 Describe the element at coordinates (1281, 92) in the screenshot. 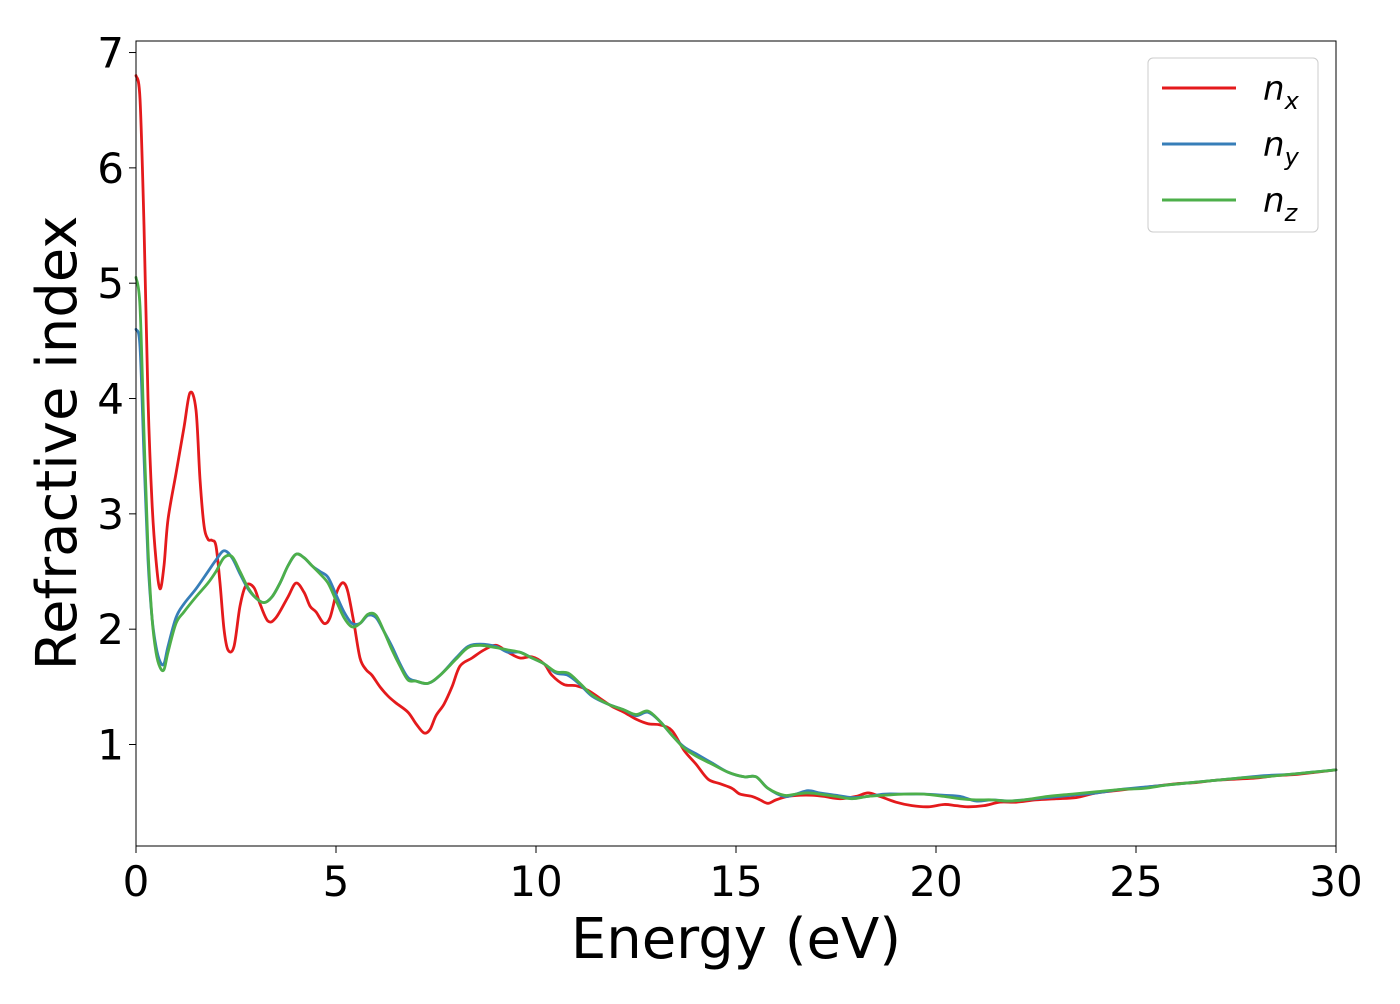

I see `legend-label-x: nx` at that location.